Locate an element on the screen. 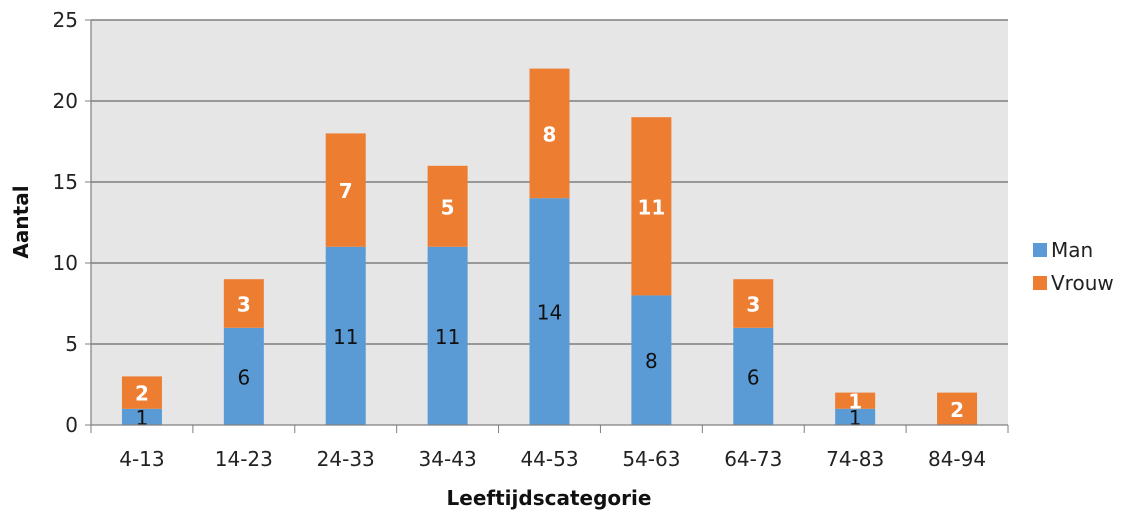  y-axis-title: Aantal is located at coordinates (21, 221).